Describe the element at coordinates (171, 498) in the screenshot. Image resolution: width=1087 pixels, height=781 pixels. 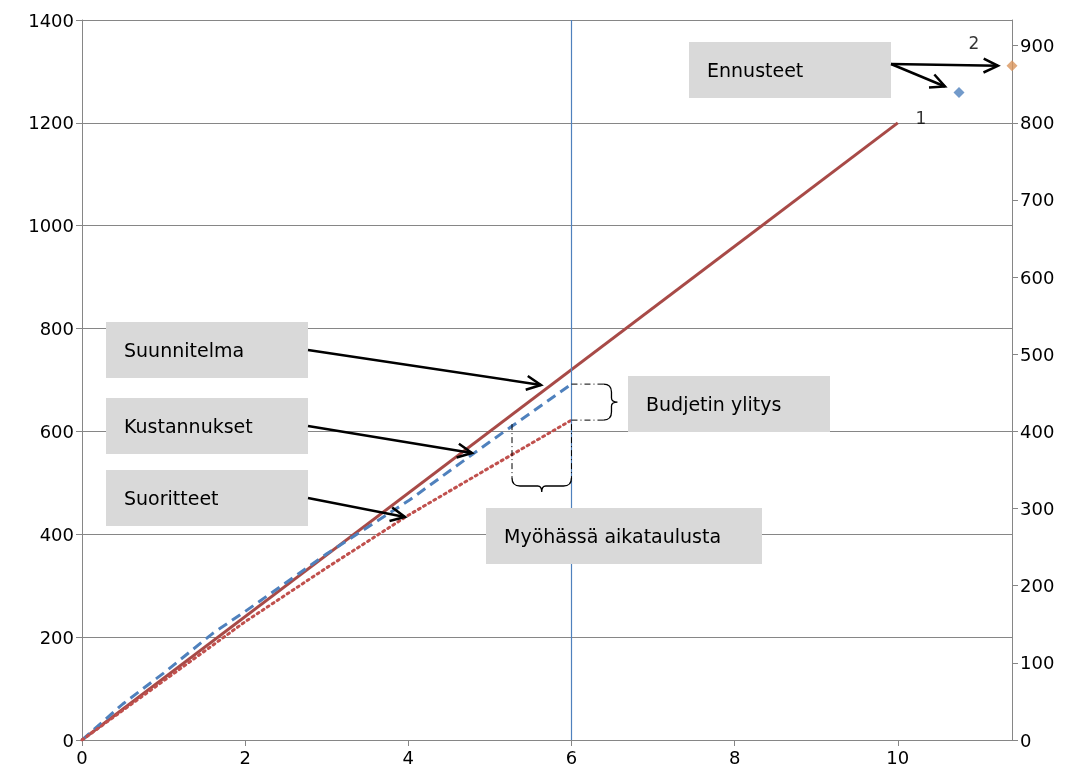
I see `annotation: Suoritteet` at that location.